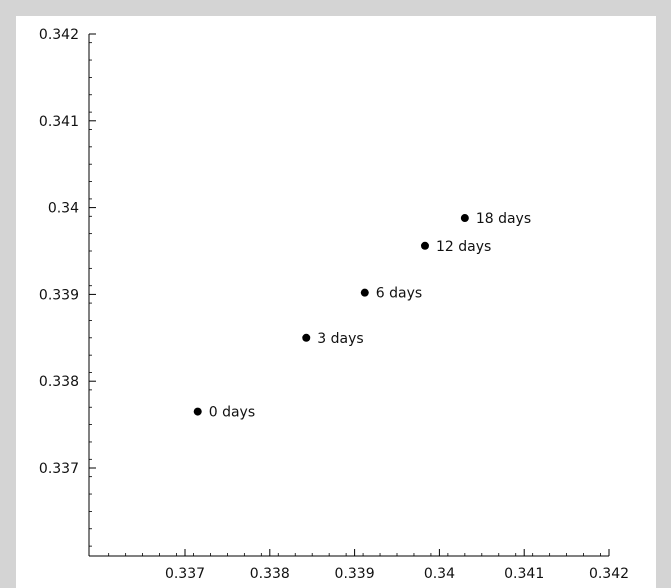 The image size is (671, 588). Describe the element at coordinates (399, 294) in the screenshot. I see `data-point-label: 6 days` at that location.